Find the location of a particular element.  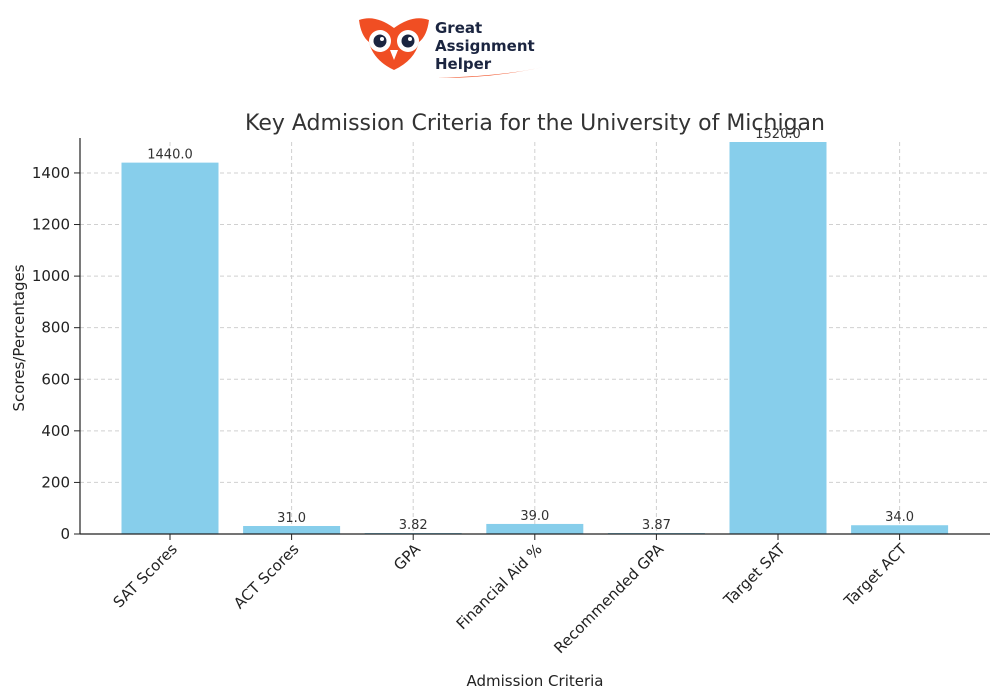

logo-line-2: Assignment is located at coordinates (485, 46).